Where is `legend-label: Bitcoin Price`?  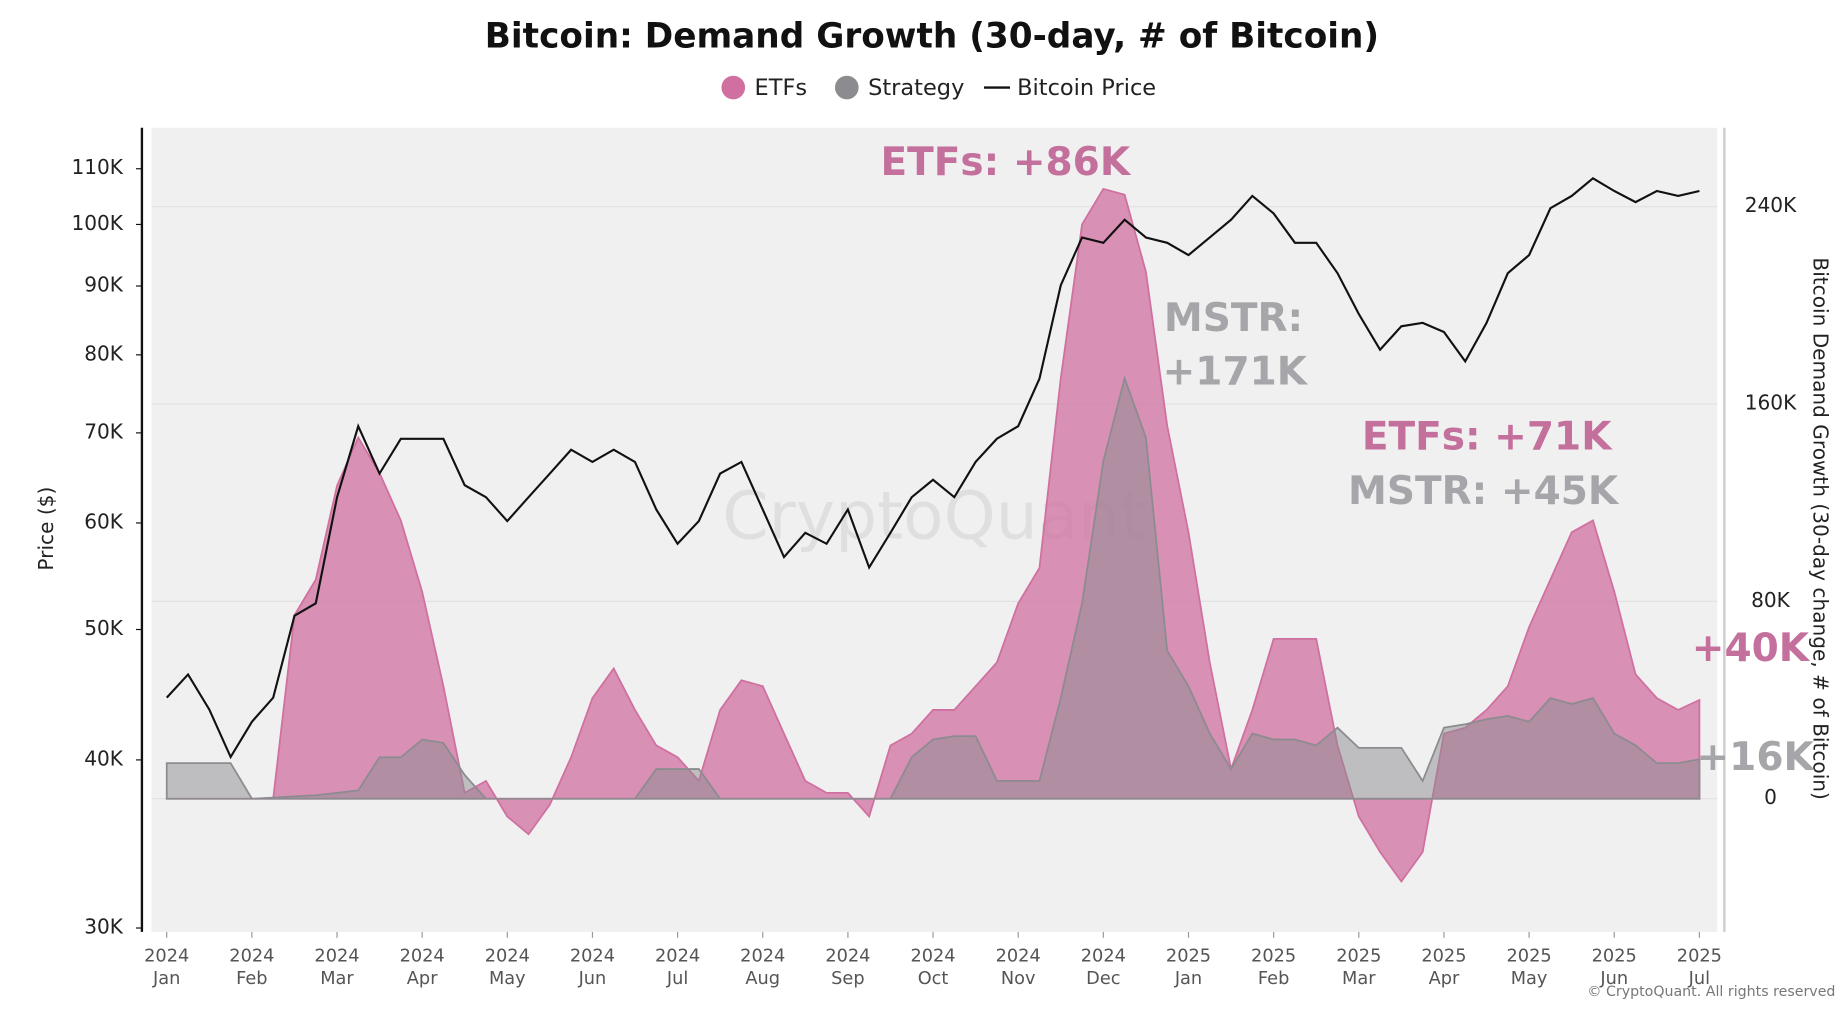 legend-label: Bitcoin Price is located at coordinates (1086, 88).